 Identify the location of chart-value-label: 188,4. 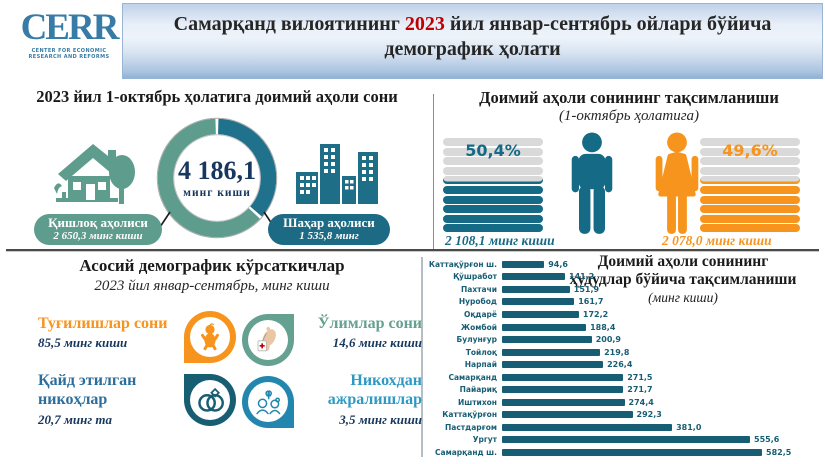
(603, 327).